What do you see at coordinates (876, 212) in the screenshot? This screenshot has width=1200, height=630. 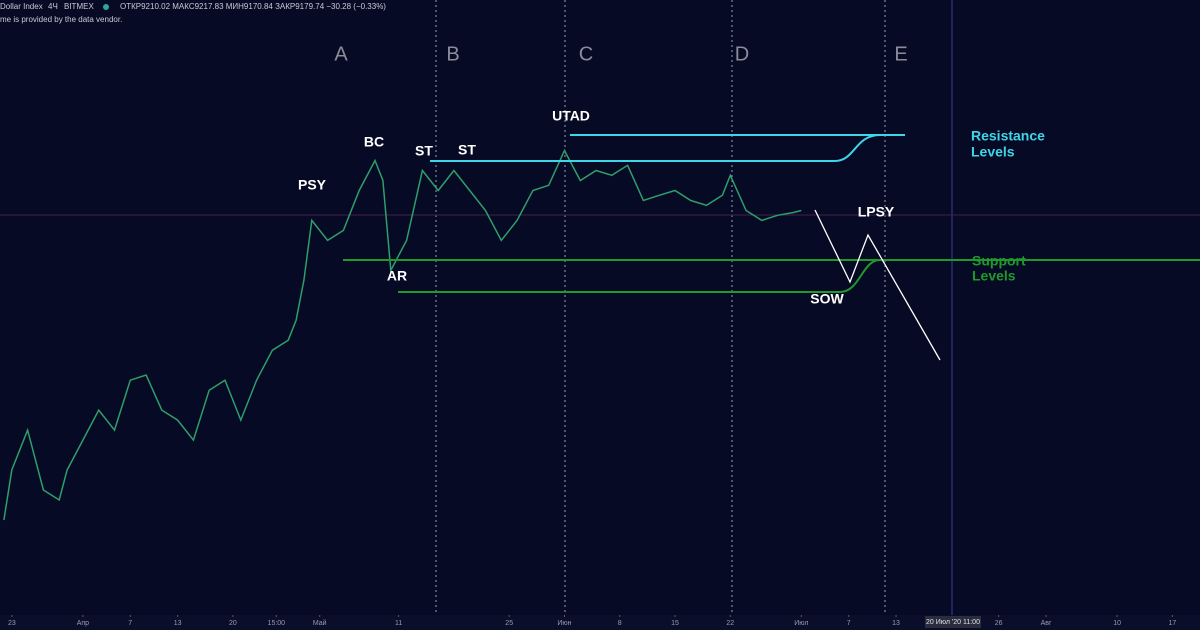 I see `annotation: LPSY` at bounding box center [876, 212].